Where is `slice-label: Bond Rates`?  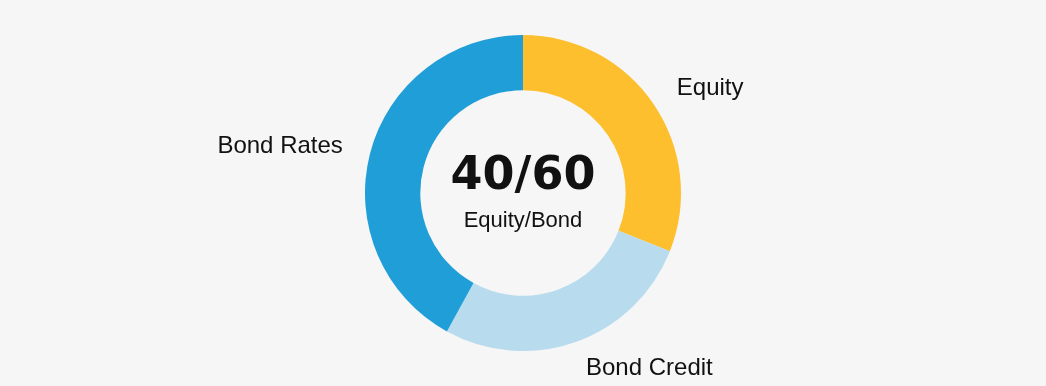
slice-label: Bond Rates is located at coordinates (280, 145).